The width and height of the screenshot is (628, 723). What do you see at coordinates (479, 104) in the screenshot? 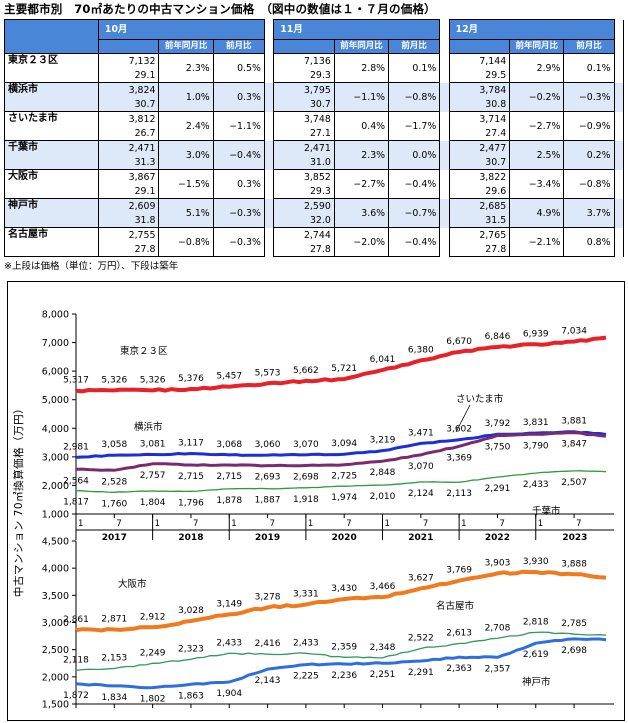
I see `building-age-value: 30.8` at bounding box center [479, 104].